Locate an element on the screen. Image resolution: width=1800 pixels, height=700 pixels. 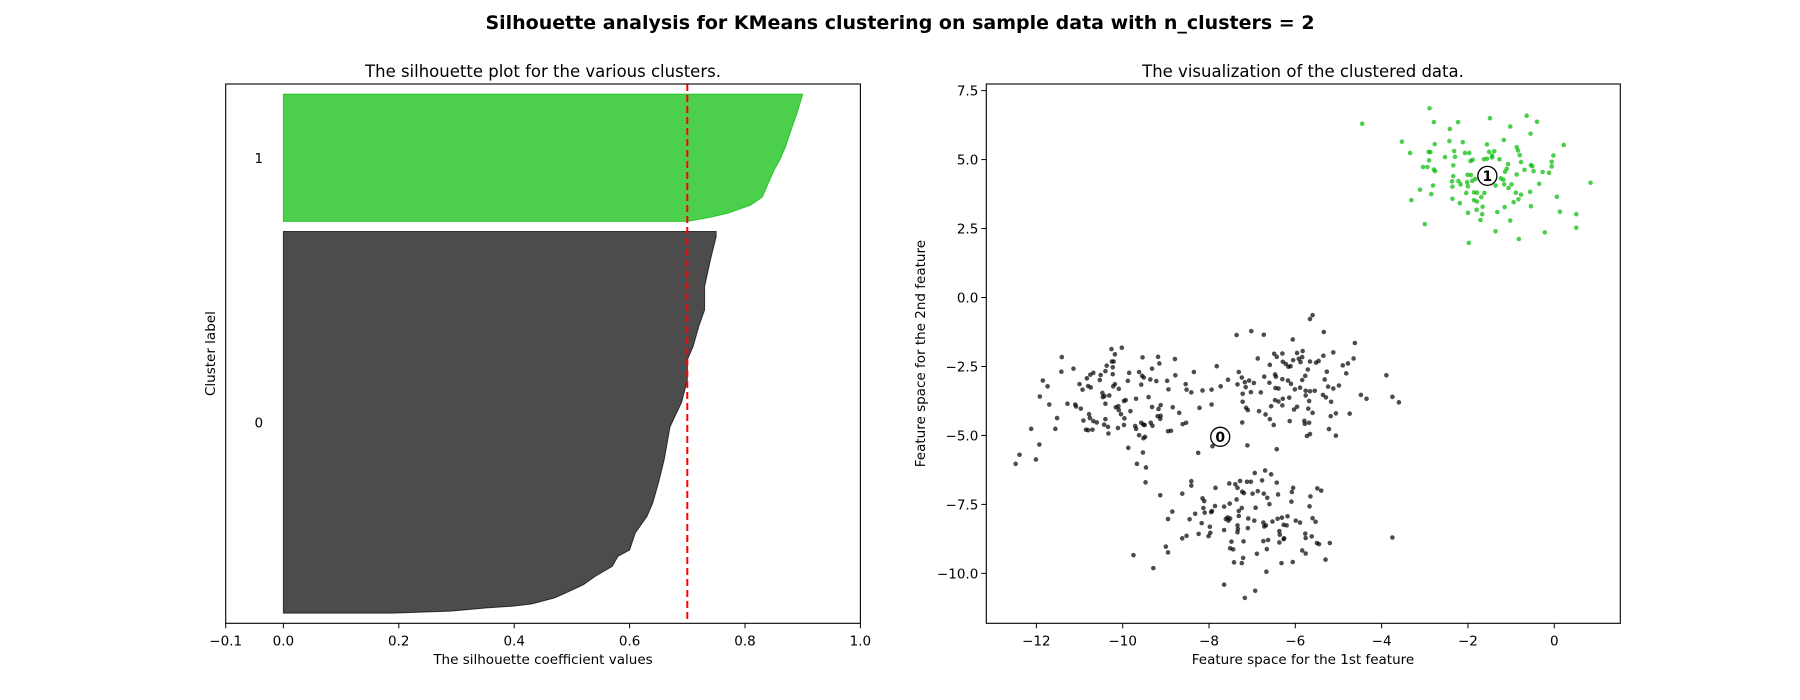
cluster-center-label: 0 is located at coordinates (1220, 438).